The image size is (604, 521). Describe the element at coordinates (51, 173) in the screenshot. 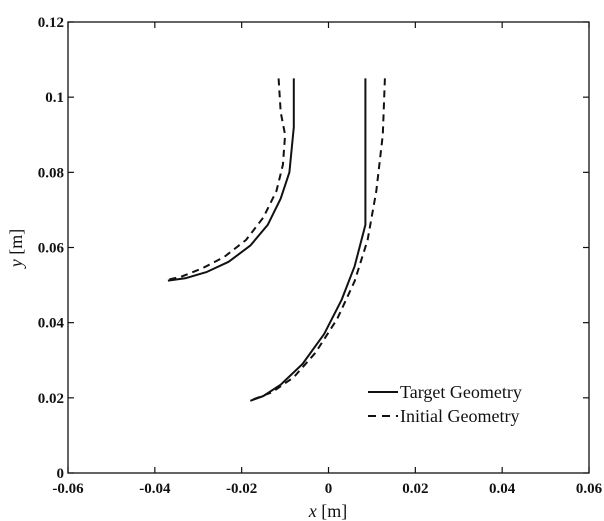

I see `y-tick-label: 0.08` at that location.